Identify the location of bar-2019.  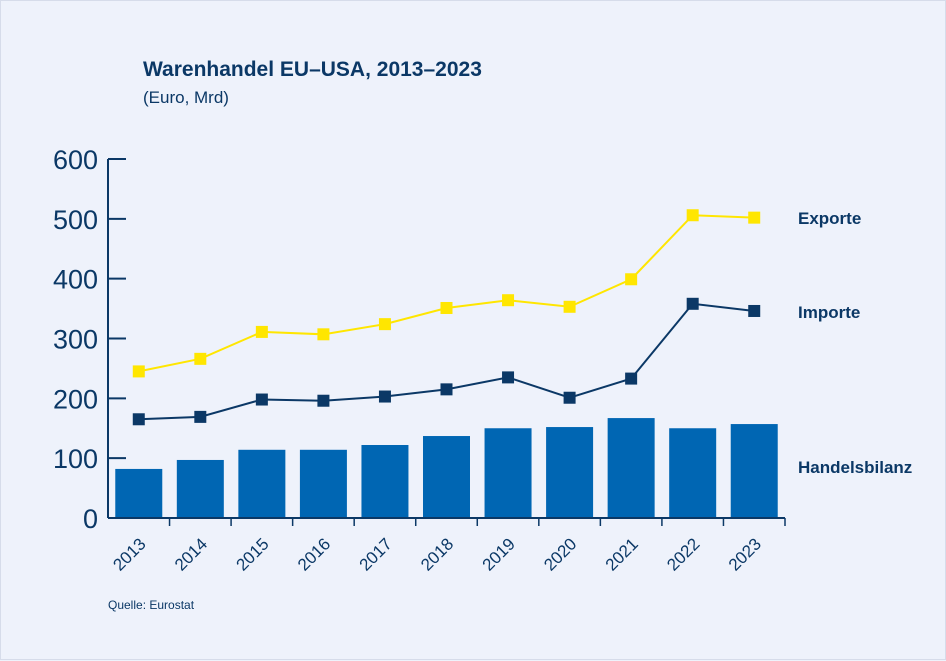
(508, 473).